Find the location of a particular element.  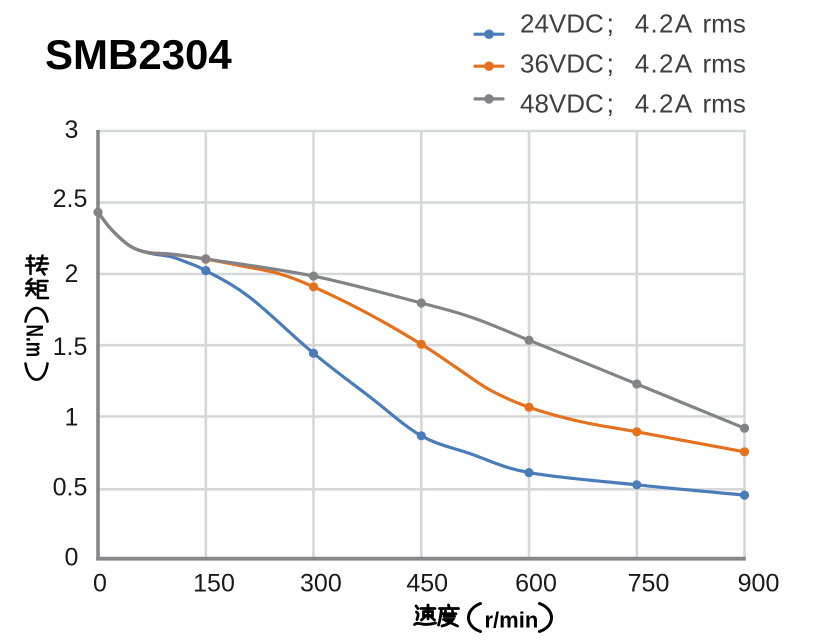

svg-text: 24VDC is located at coordinates (562, 24).